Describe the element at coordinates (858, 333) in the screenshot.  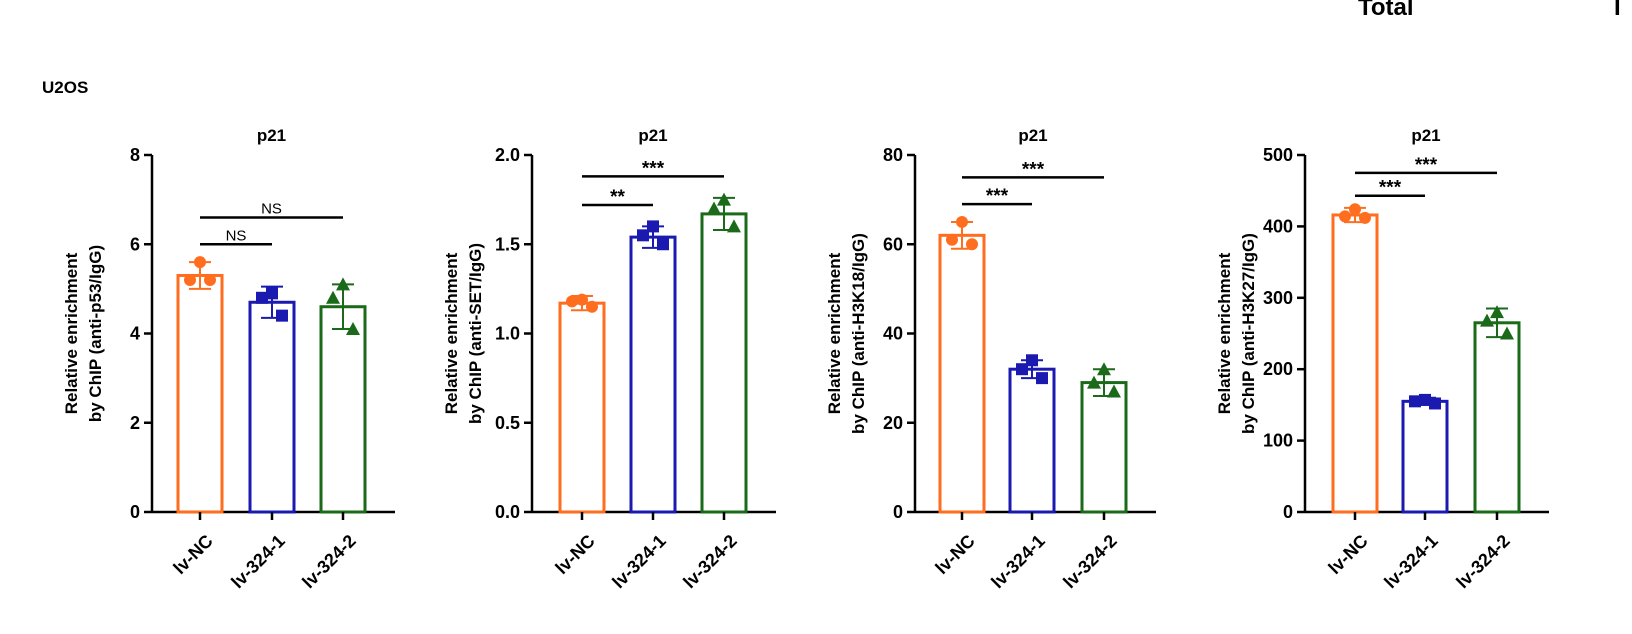
I see `y-axis-label-line: by ChIP (anti-H3K18/IgG)` at that location.